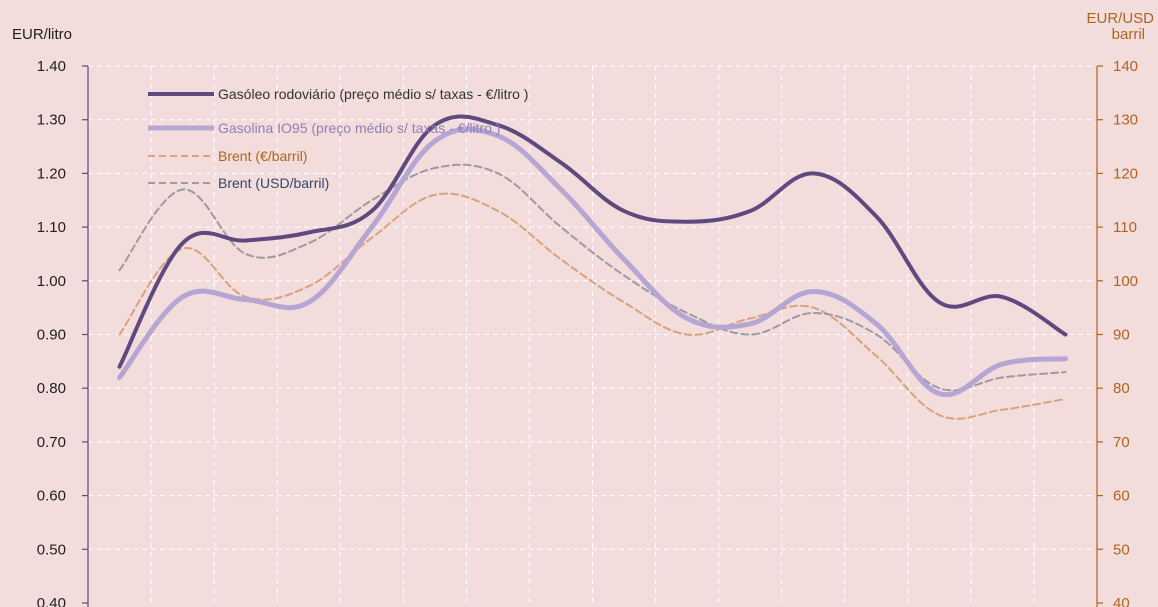  I want to click on y-tick-label-right: 90, so click(1121, 335).